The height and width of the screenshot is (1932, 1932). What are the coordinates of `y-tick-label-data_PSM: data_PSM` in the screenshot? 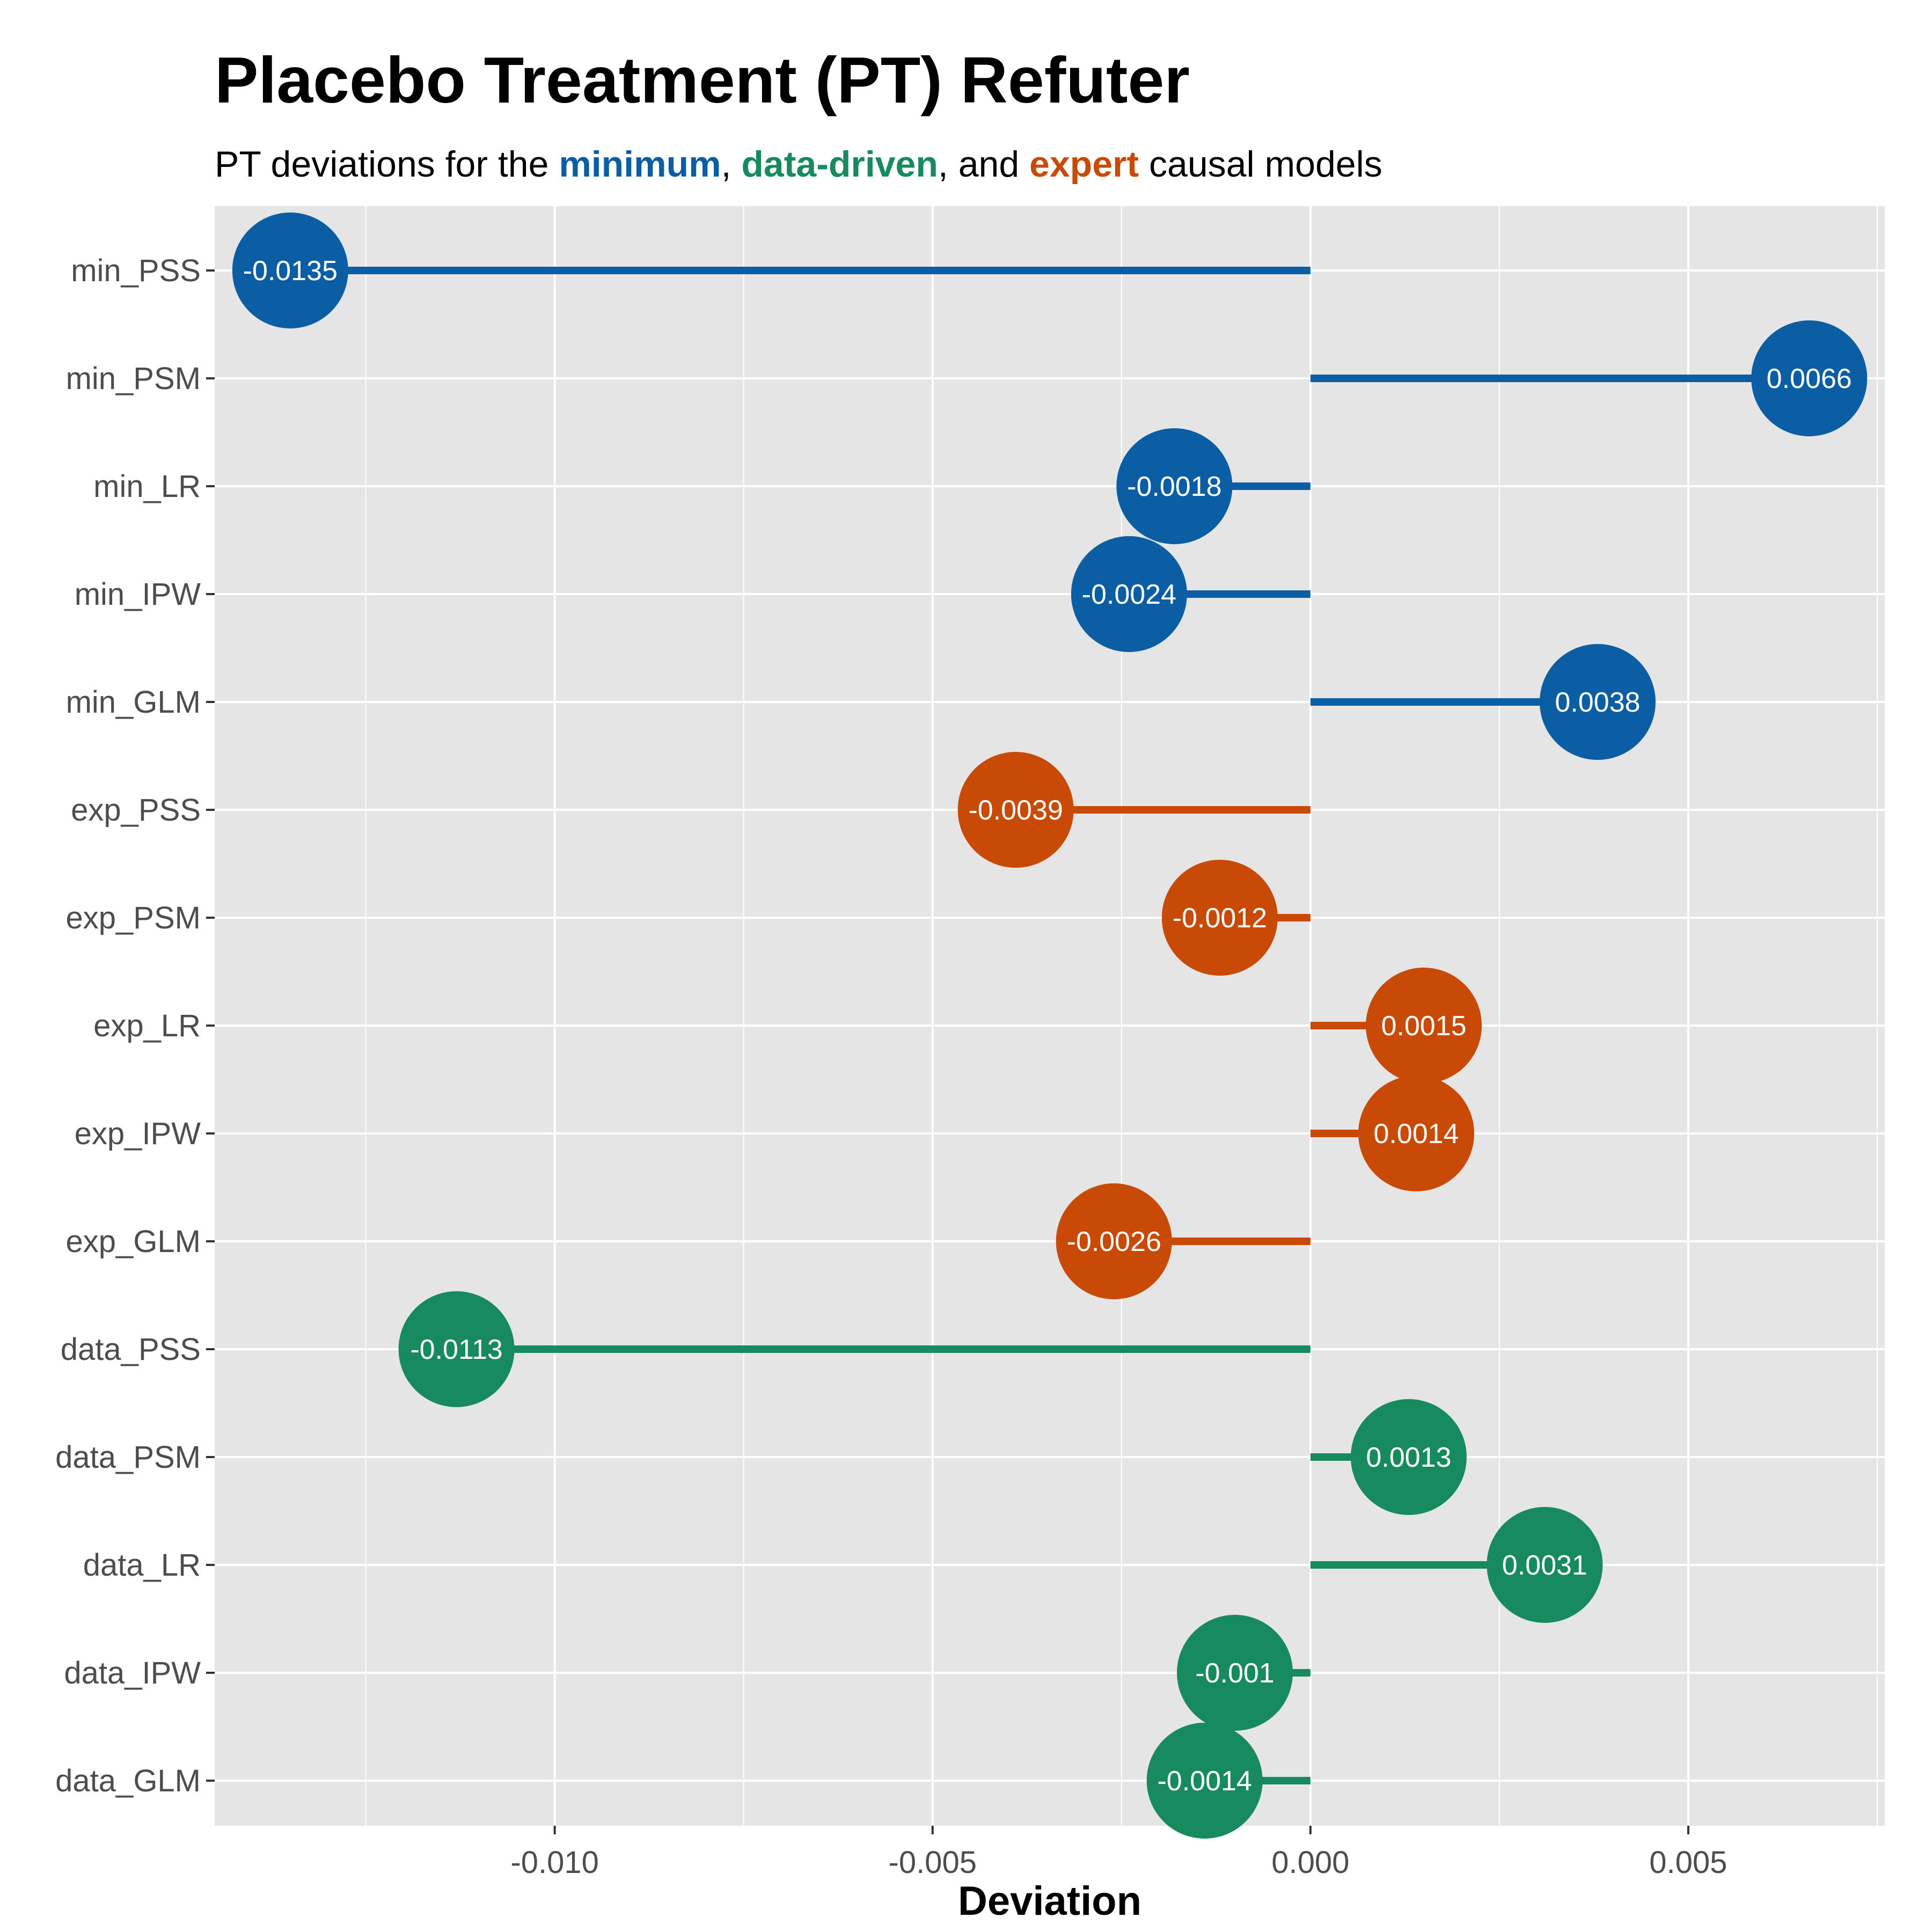 It's located at (128, 1457).